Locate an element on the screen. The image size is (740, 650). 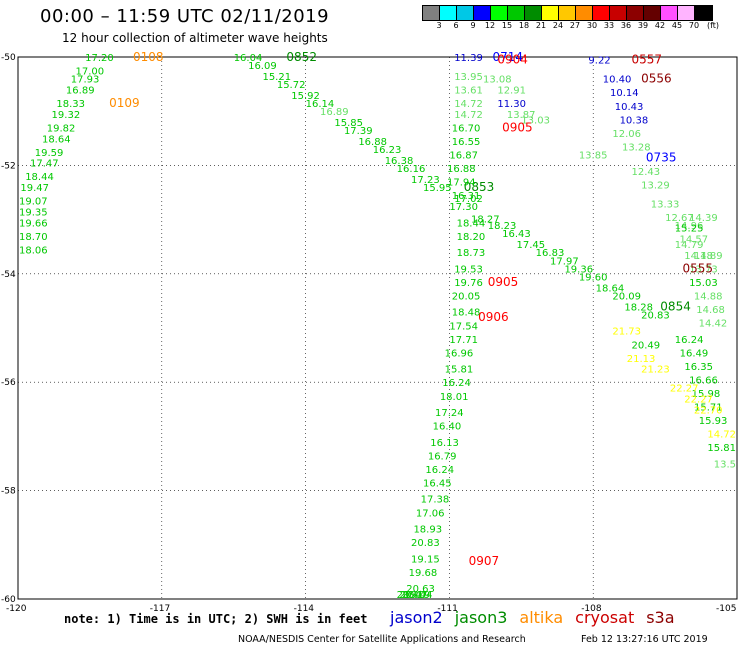
swh-value: 20.19 is located at coordinates (415, 595).